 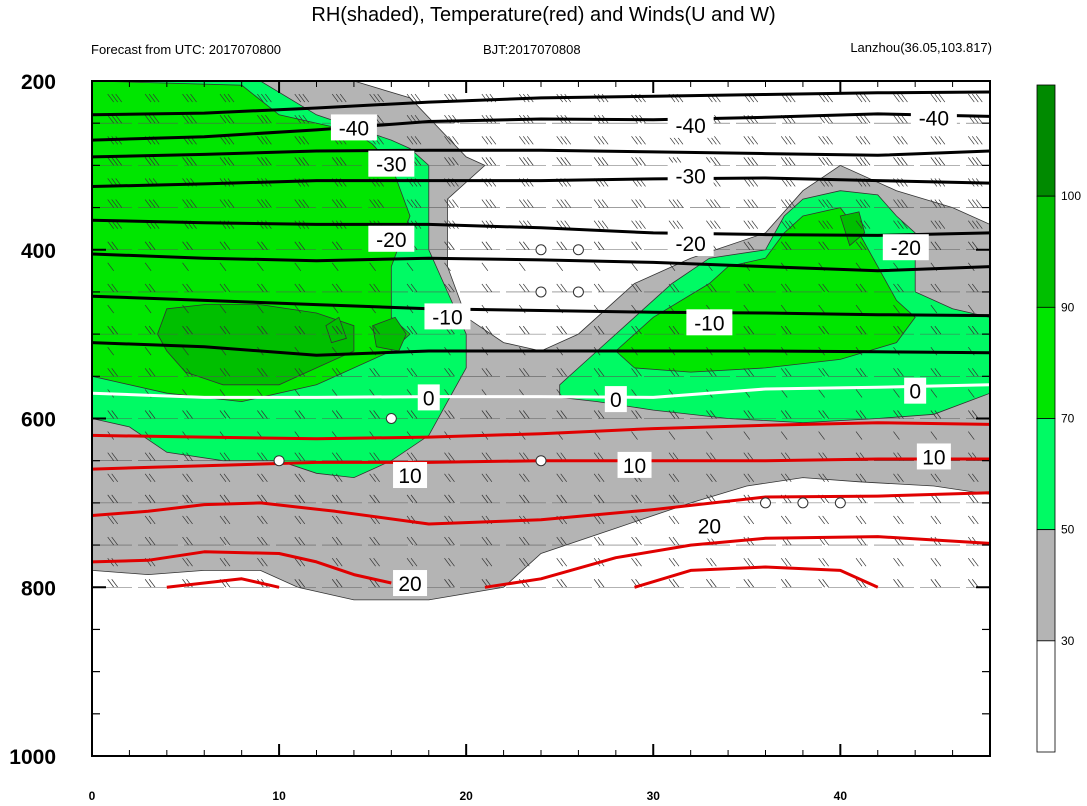 What do you see at coordinates (1058, 418) in the screenshot?
I see `rh-colorbar: 100 90 70 50 30` at bounding box center [1058, 418].